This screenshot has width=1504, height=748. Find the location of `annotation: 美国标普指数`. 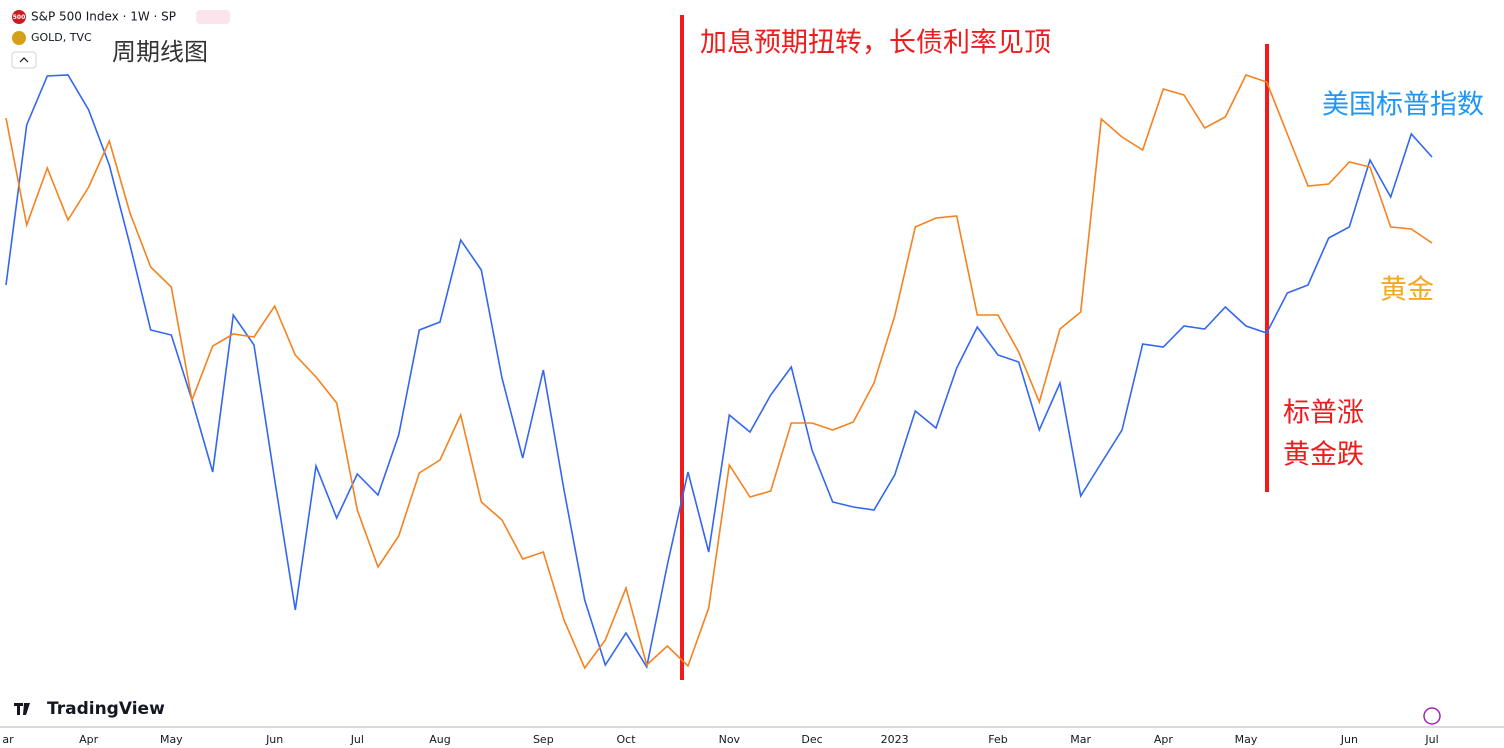

annotation: 美国标普指数 is located at coordinates (1403, 105).